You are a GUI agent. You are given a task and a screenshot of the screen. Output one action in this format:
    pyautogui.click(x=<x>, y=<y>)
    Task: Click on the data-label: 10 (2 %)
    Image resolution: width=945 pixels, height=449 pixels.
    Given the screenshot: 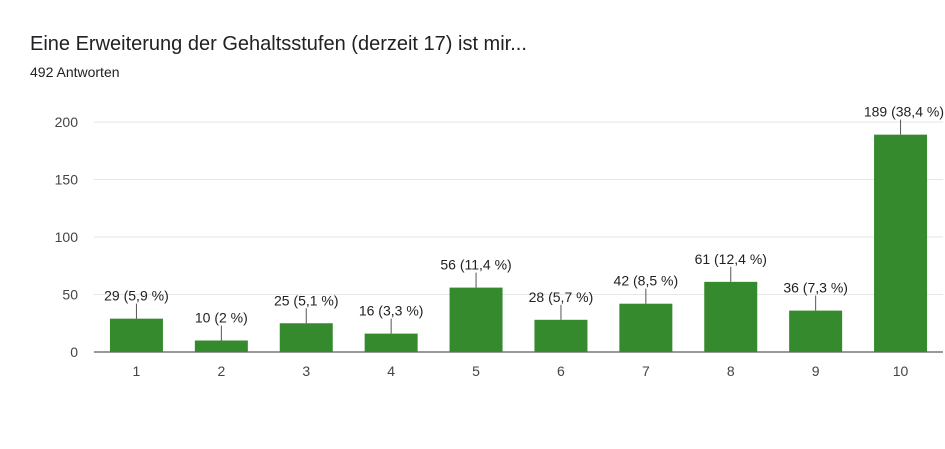 What is the action you would take?
    pyautogui.click(x=221, y=318)
    